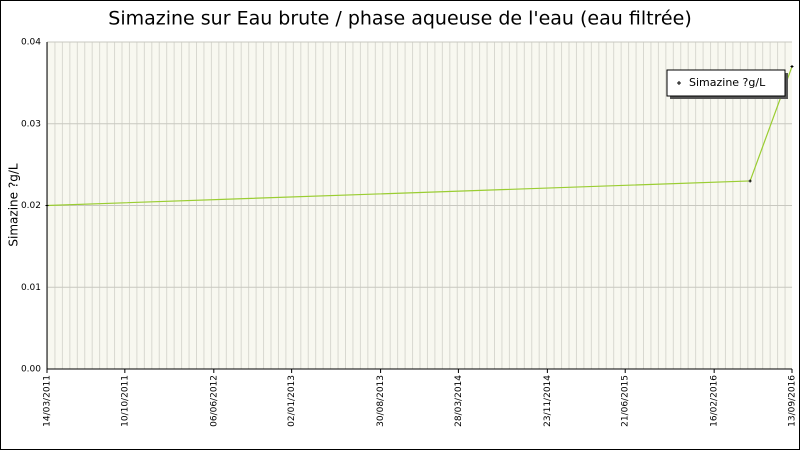 This screenshot has height=450, width=800. What do you see at coordinates (48, 401) in the screenshot?
I see `x-tick-label: 14/03/2011` at bounding box center [48, 401].